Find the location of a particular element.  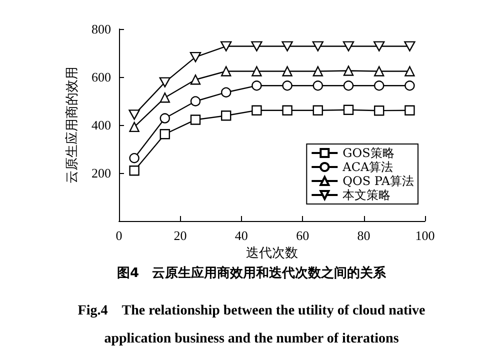

x-tick-label: 60 is located at coordinates (303, 235).